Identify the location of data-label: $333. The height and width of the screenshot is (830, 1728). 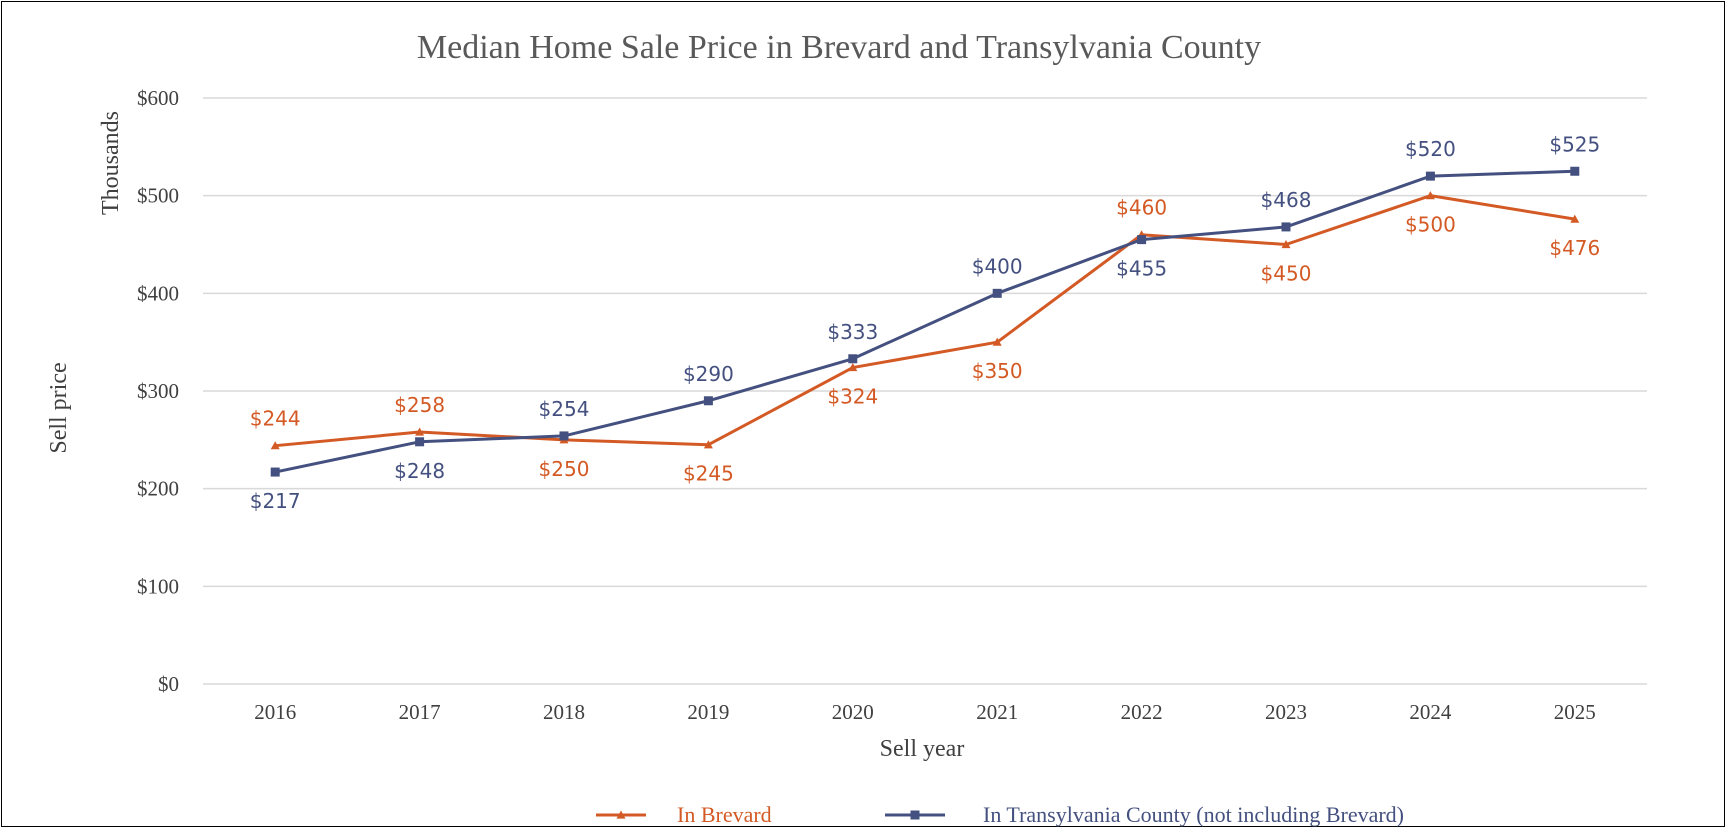
(852, 332).